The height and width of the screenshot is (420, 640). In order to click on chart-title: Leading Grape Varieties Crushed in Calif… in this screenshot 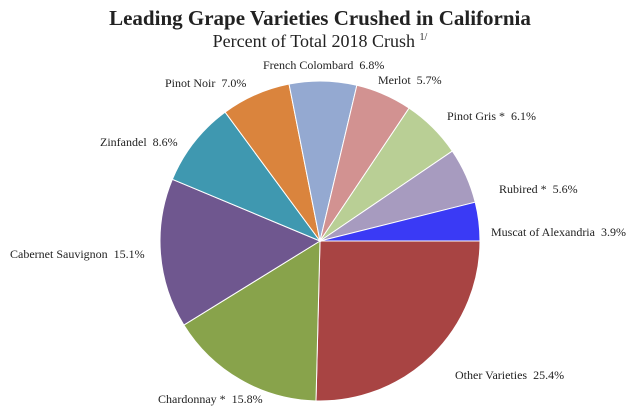, I will do `click(320, 18)`.